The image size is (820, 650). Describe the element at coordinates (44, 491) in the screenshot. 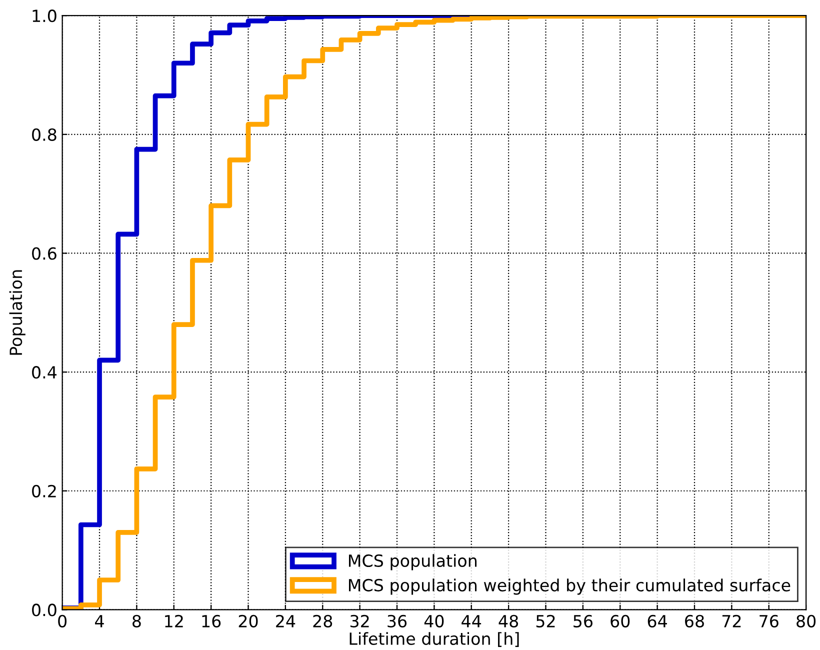

I see `y-tick-label: 0.2` at that location.